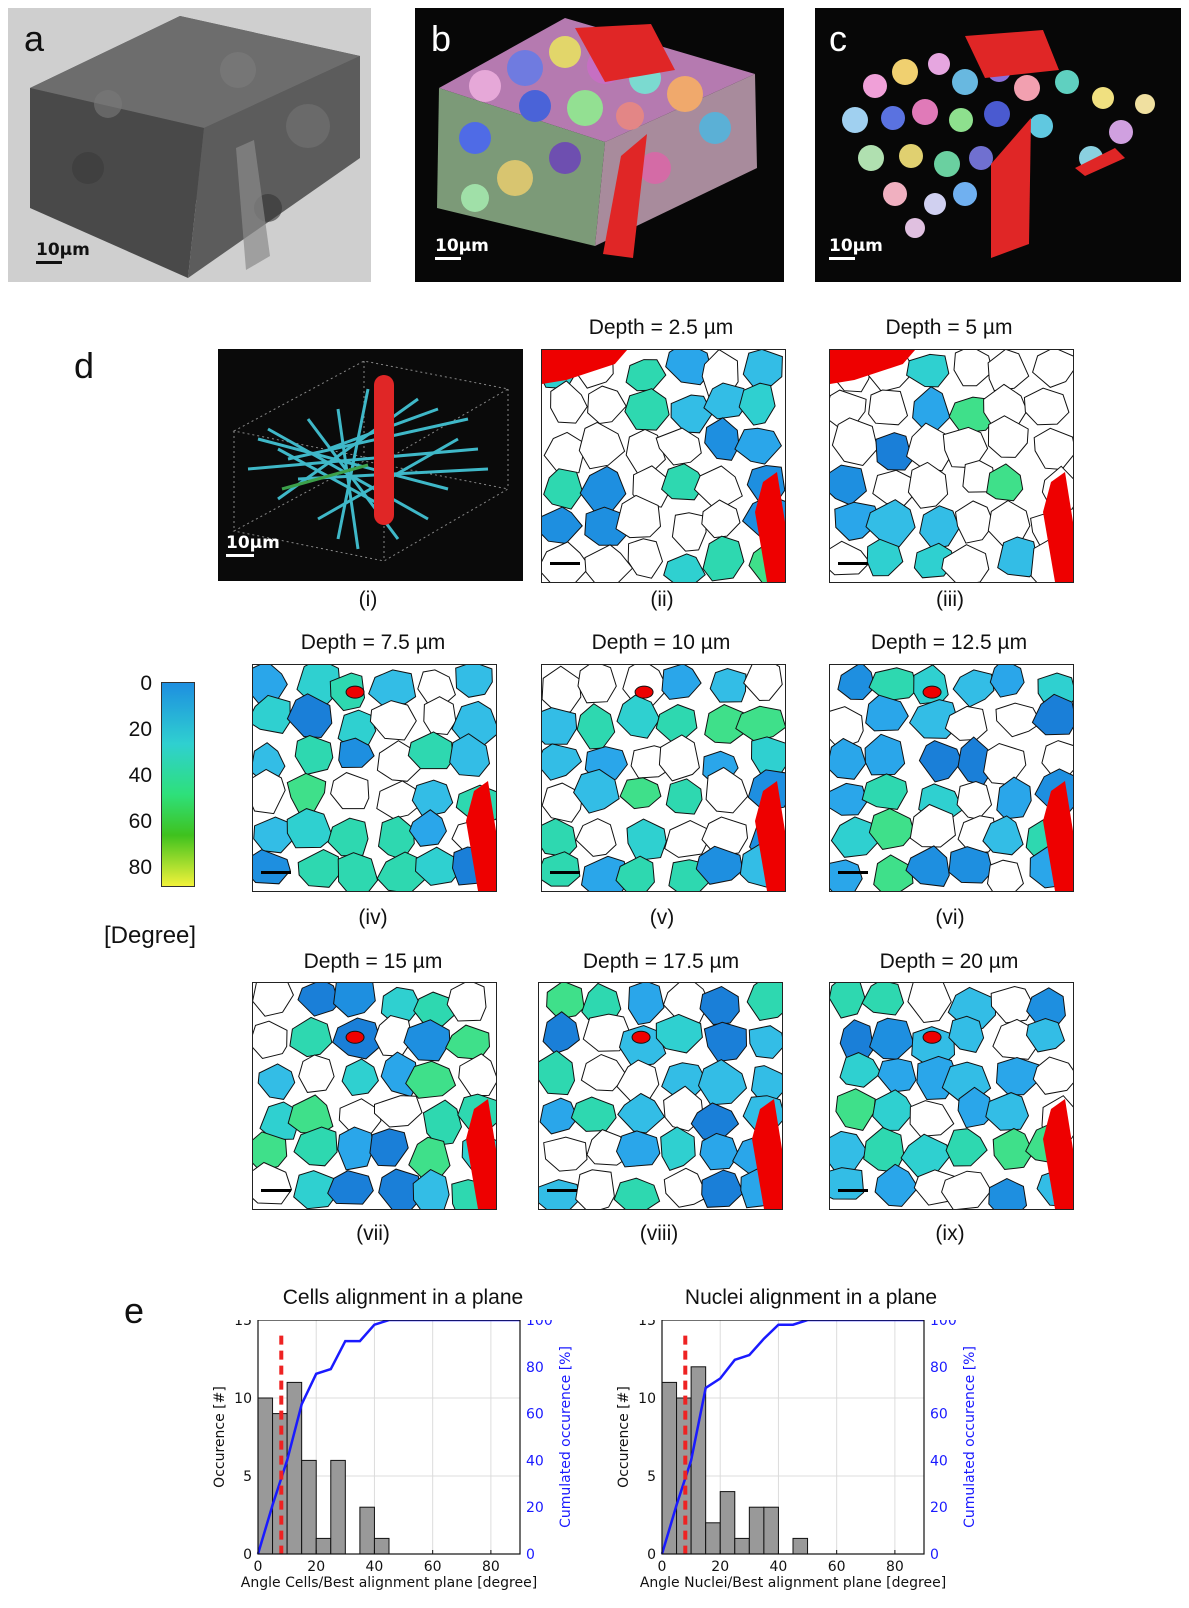  Describe the element at coordinates (651, 1477) in the screenshot. I see `y-tick-label: 5` at that location.